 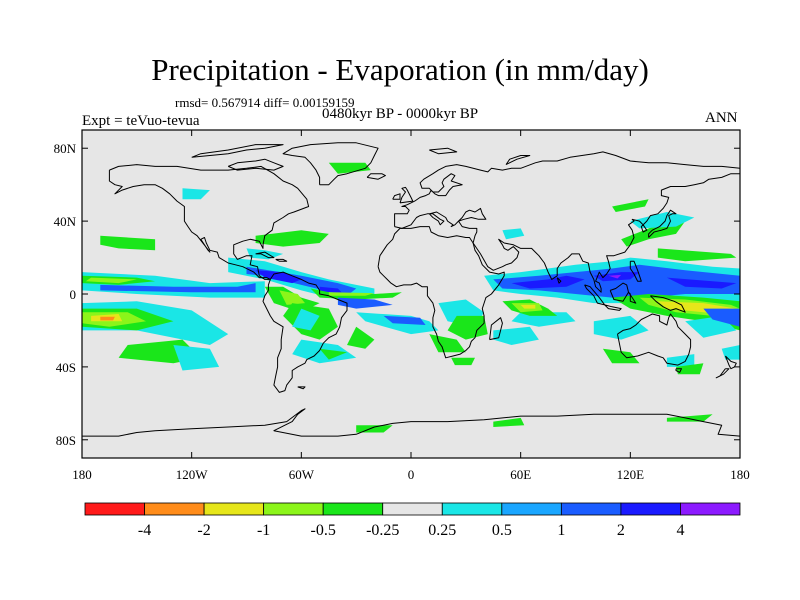 I want to click on colorbar-label: -4, so click(x=144, y=530).